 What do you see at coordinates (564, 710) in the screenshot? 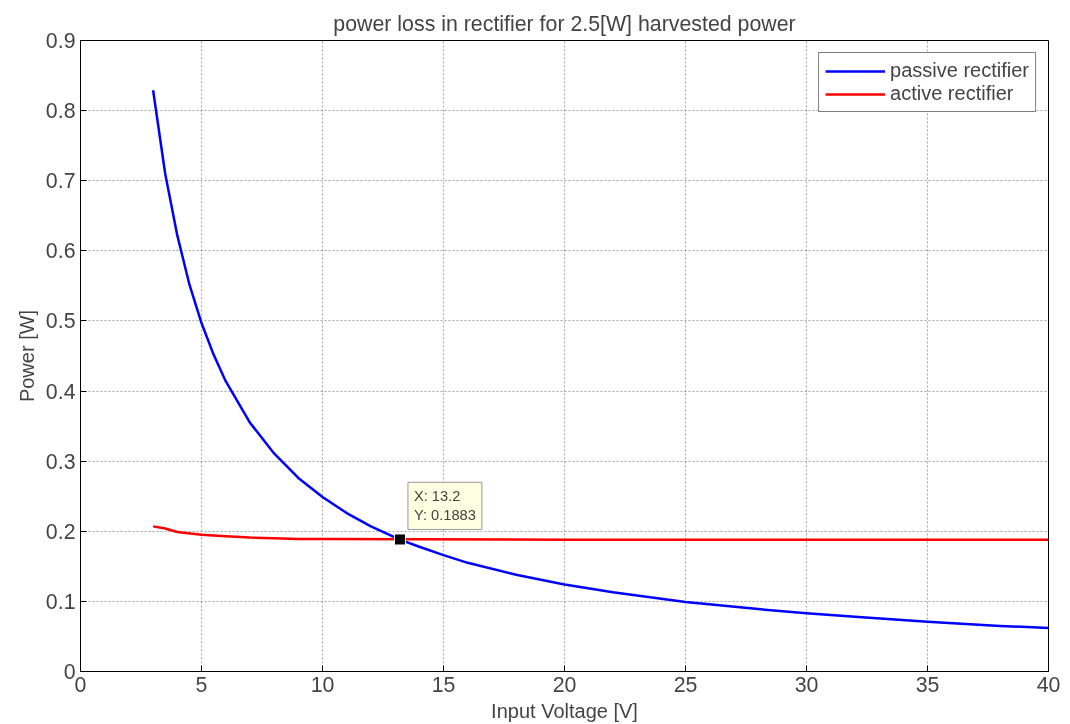
I see `x-axis-title: Input Voltage [V]` at bounding box center [564, 710].